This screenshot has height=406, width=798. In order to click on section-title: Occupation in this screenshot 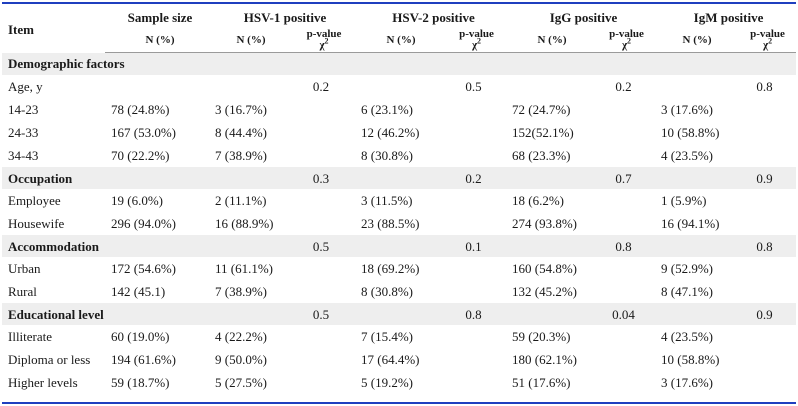, I will do `click(53, 178)`.